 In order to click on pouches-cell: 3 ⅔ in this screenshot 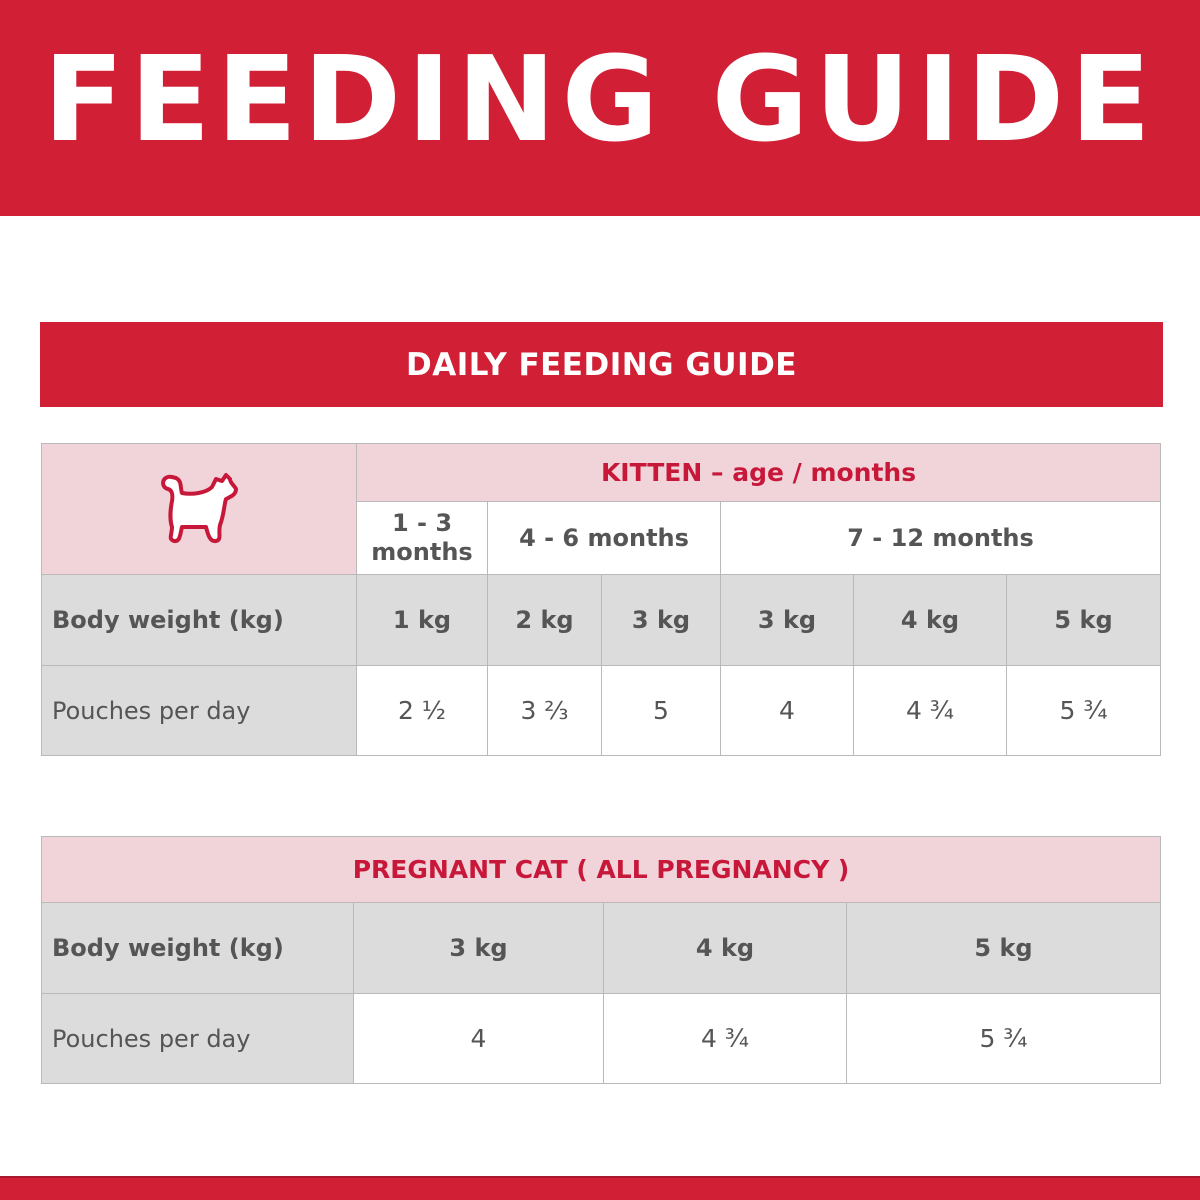, I will do `click(544, 710)`.